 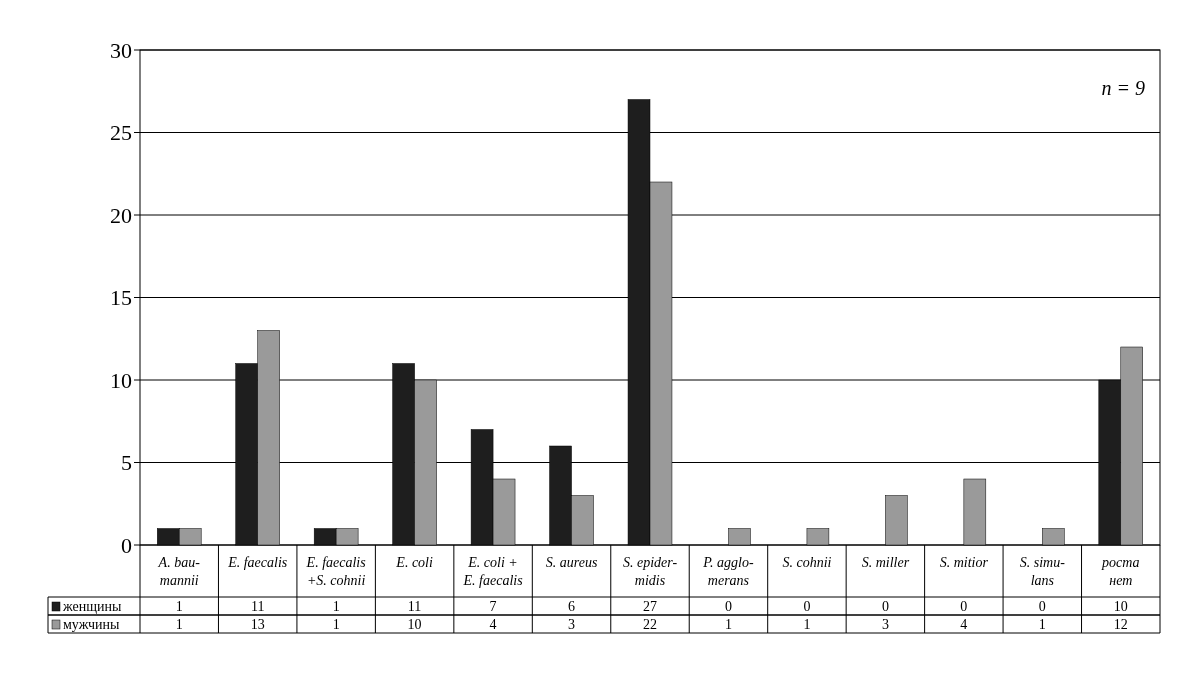 I want to click on data-label: 27, so click(x=650, y=606).